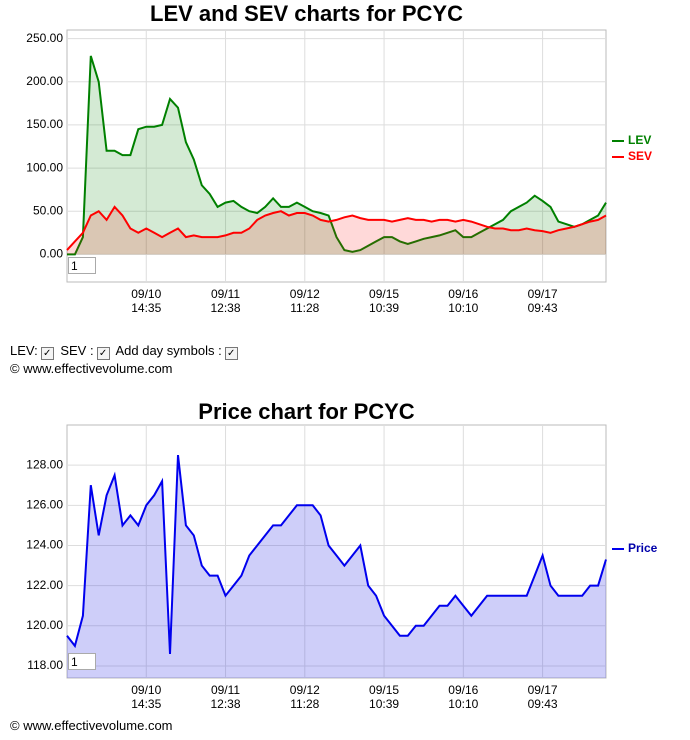  Describe the element at coordinates (306, 13) in the screenshot. I see `chart-title: LEV and SEV charts for PCYC` at that location.